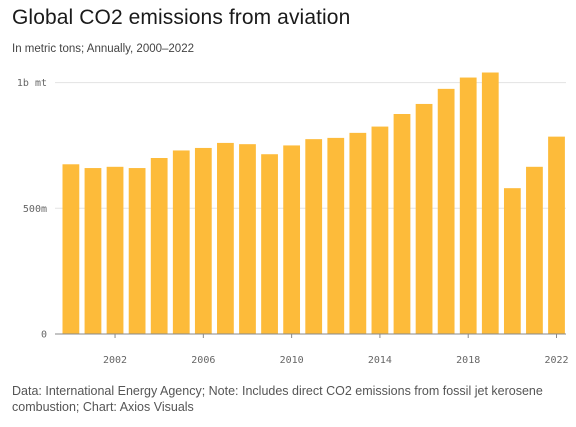 This screenshot has width=576, height=427. Describe the element at coordinates (292, 360) in the screenshot. I see `x-tick-label: 2010` at that location.